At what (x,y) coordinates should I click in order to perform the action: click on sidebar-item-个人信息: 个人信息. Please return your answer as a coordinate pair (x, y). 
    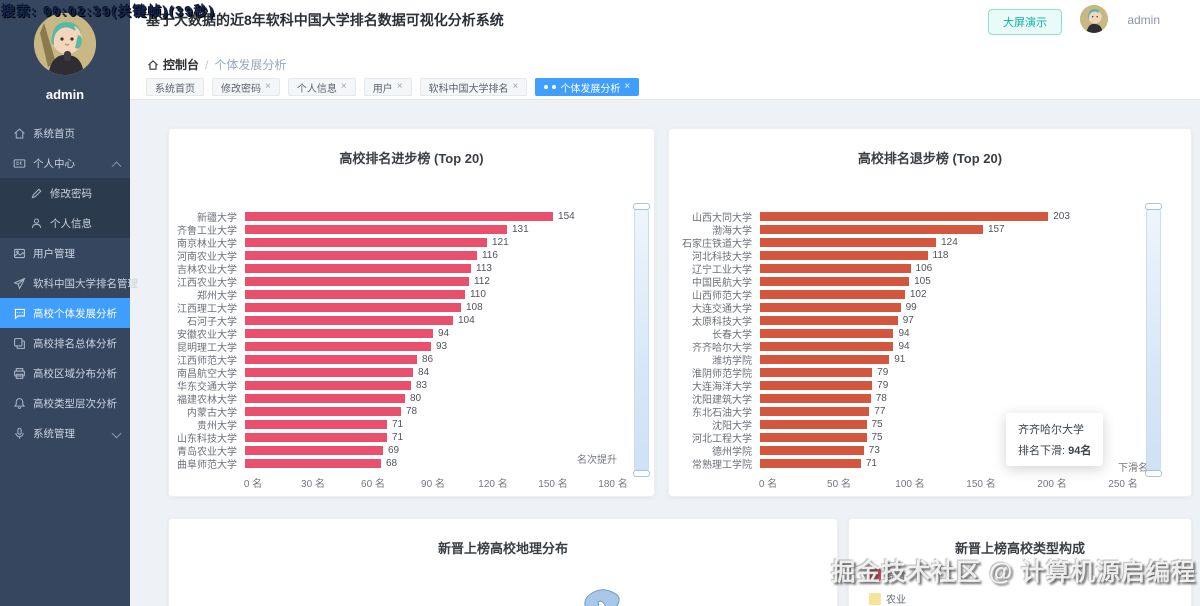
    Looking at the image, I should click on (65, 223).